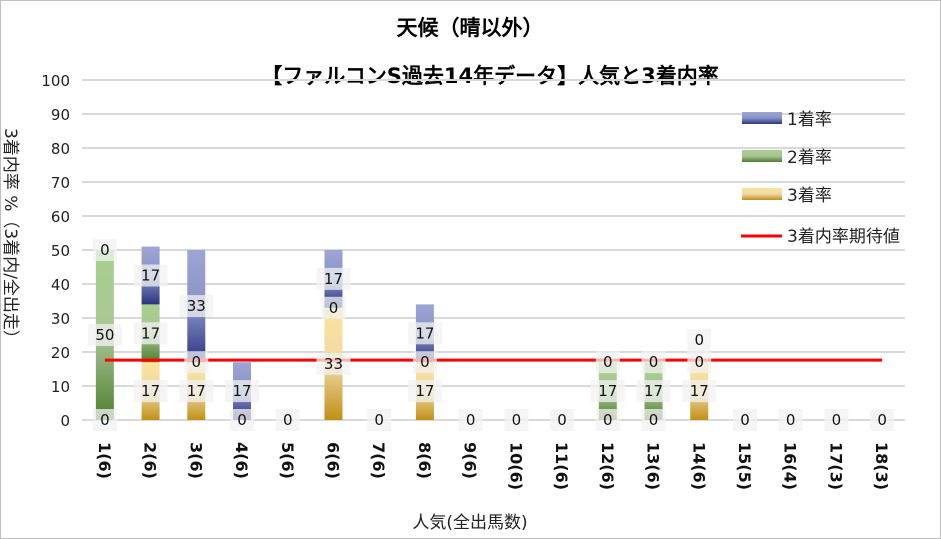 This screenshot has width=941, height=539. I want to click on legend: 1着率 2着率 3着率 3着内率期待値, so click(820, 178).